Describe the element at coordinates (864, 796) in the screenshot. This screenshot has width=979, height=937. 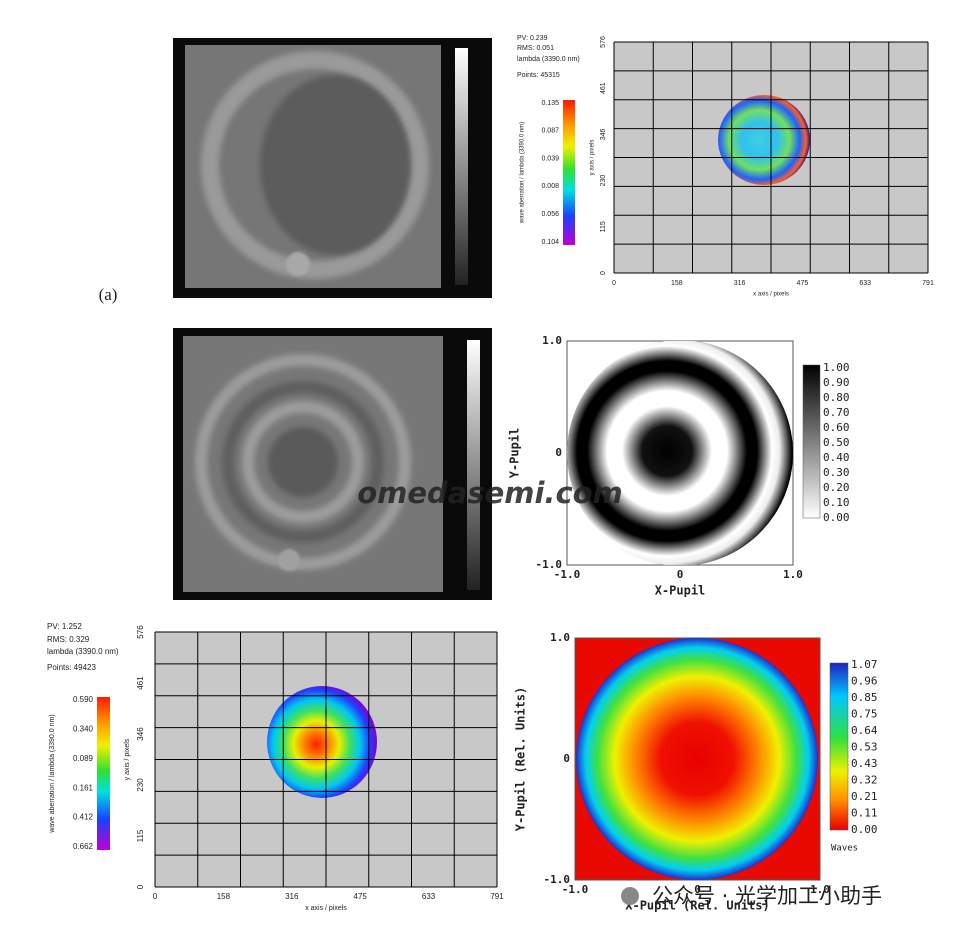
I see `colorbar-tick: 0.21` at that location.